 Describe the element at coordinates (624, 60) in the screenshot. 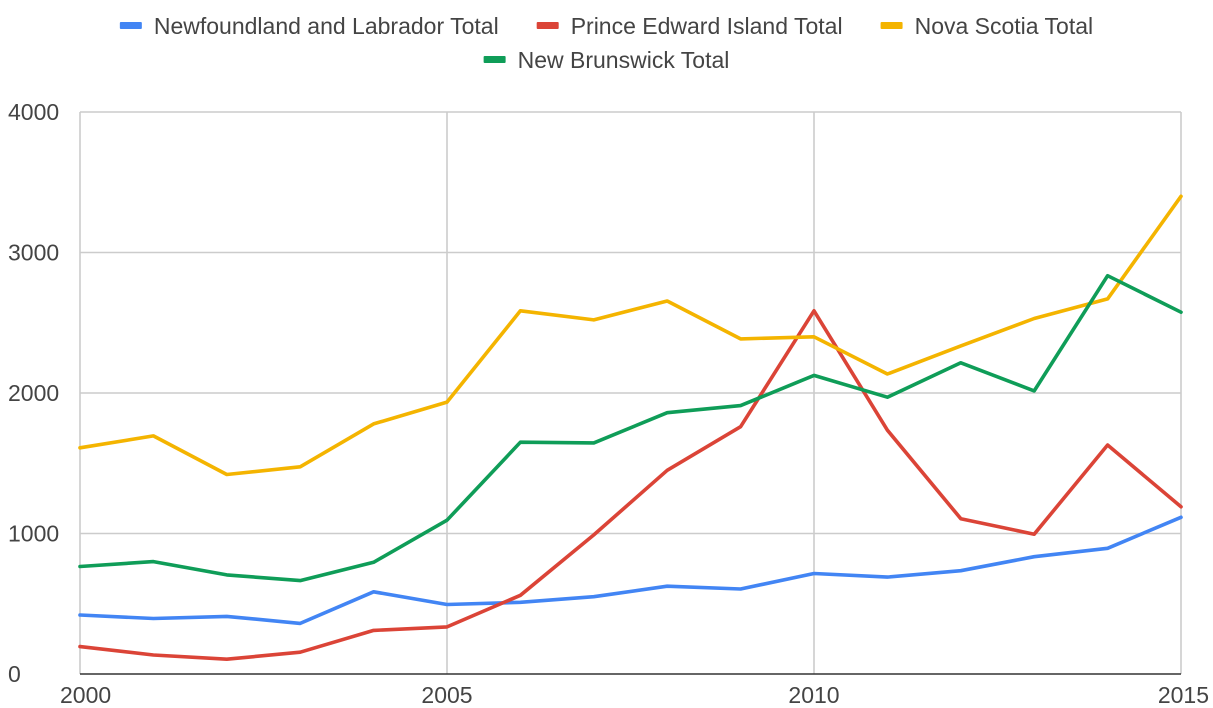

I see `legend-label: New Brunswick Total` at that location.